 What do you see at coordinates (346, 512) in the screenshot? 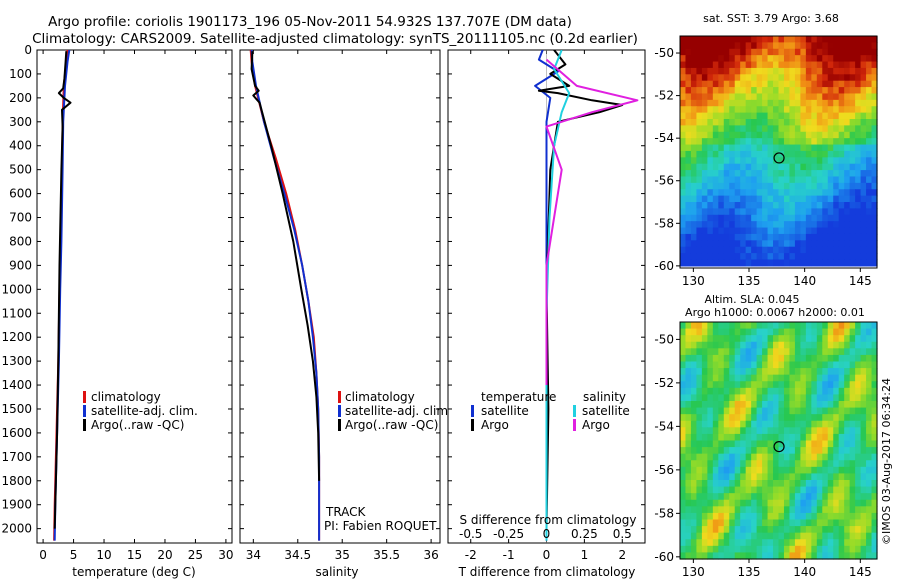
I see `track-label: TRACK` at bounding box center [346, 512].